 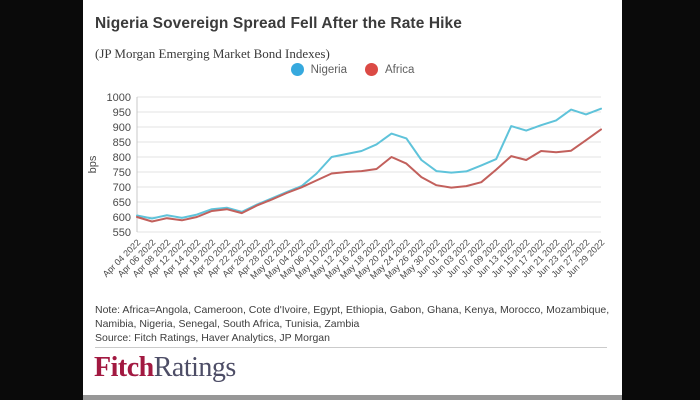 What do you see at coordinates (122, 233) in the screenshot?
I see `svg-text: 550` at bounding box center [122, 233].